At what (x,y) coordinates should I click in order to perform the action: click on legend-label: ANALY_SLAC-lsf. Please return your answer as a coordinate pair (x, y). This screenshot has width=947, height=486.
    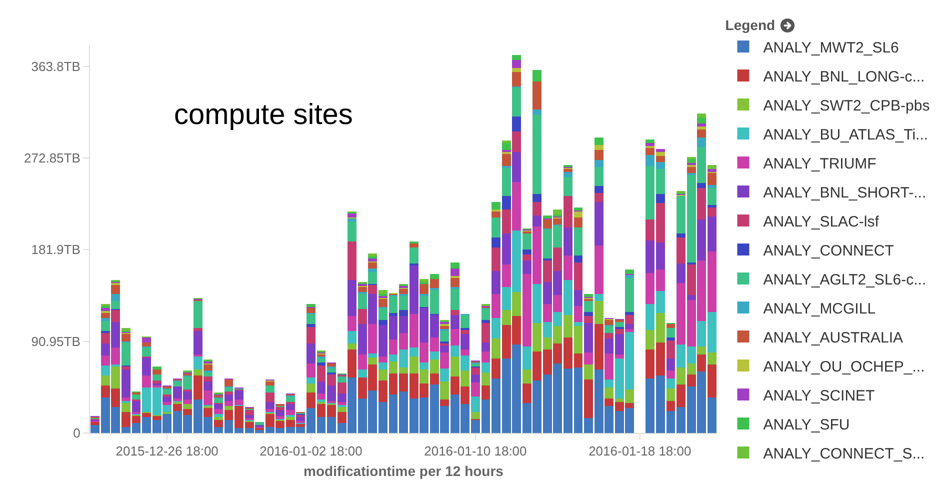
    Looking at the image, I should click on (821, 221).